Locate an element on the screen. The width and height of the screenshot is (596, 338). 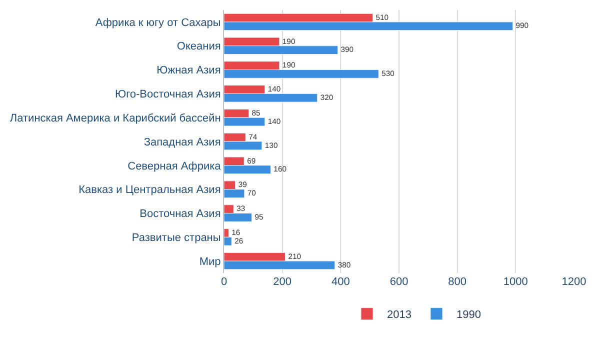
y-tick-label: Кавказ и Центральная Азия is located at coordinates (149, 190).